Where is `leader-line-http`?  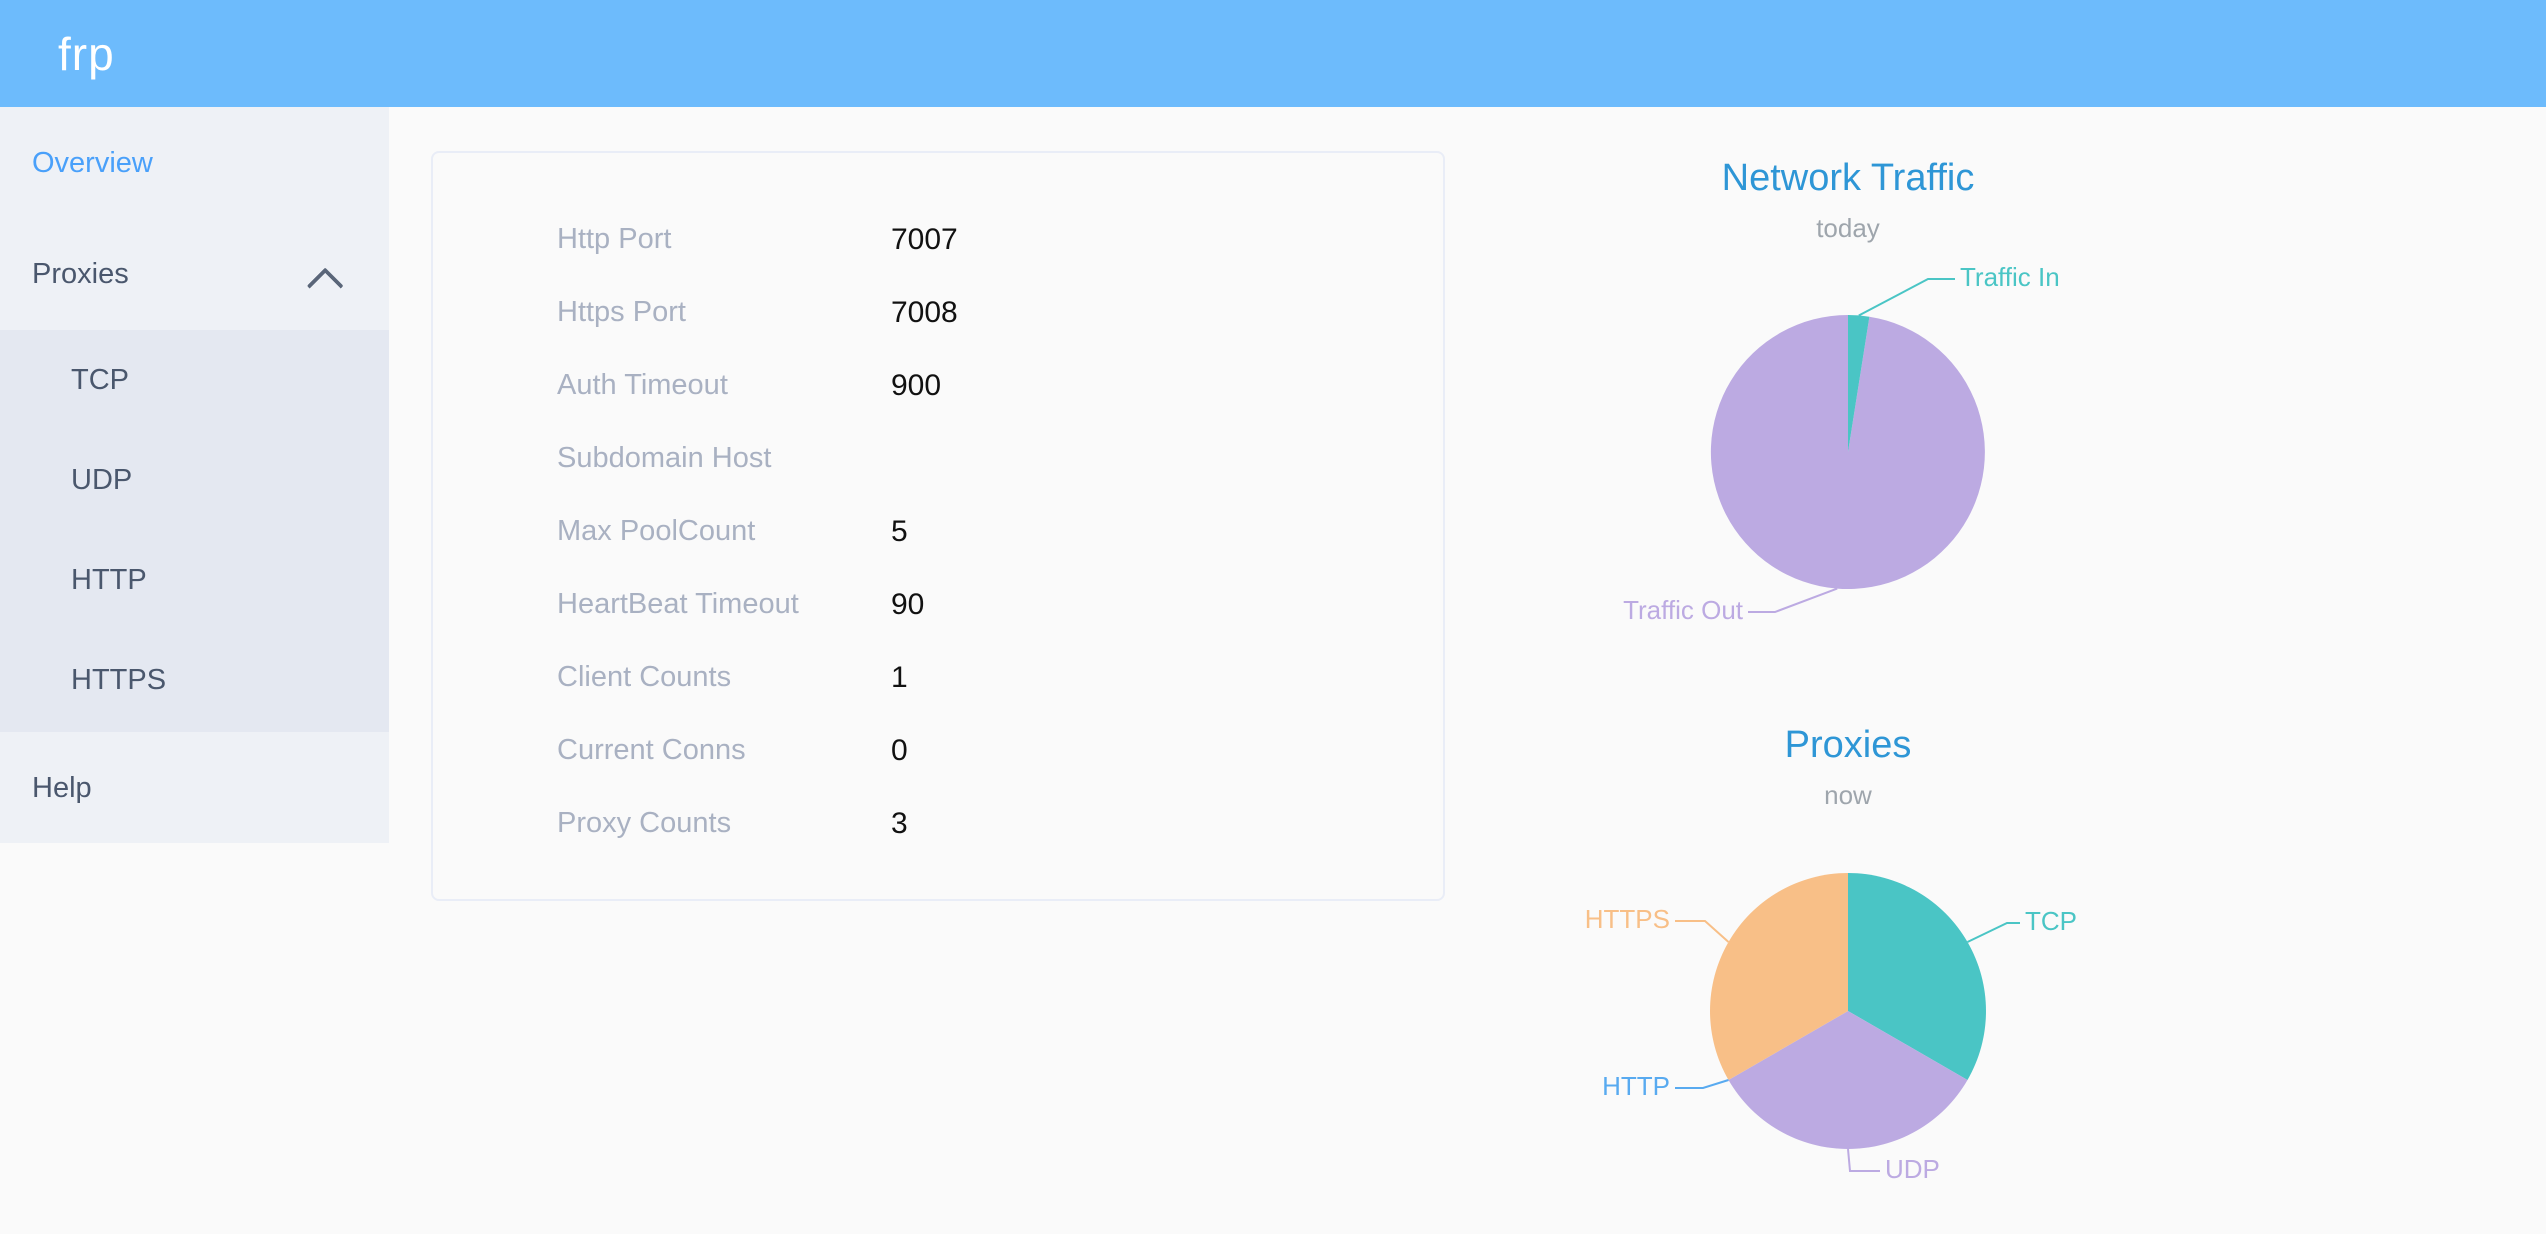 leader-line-http is located at coordinates (1702, 1084).